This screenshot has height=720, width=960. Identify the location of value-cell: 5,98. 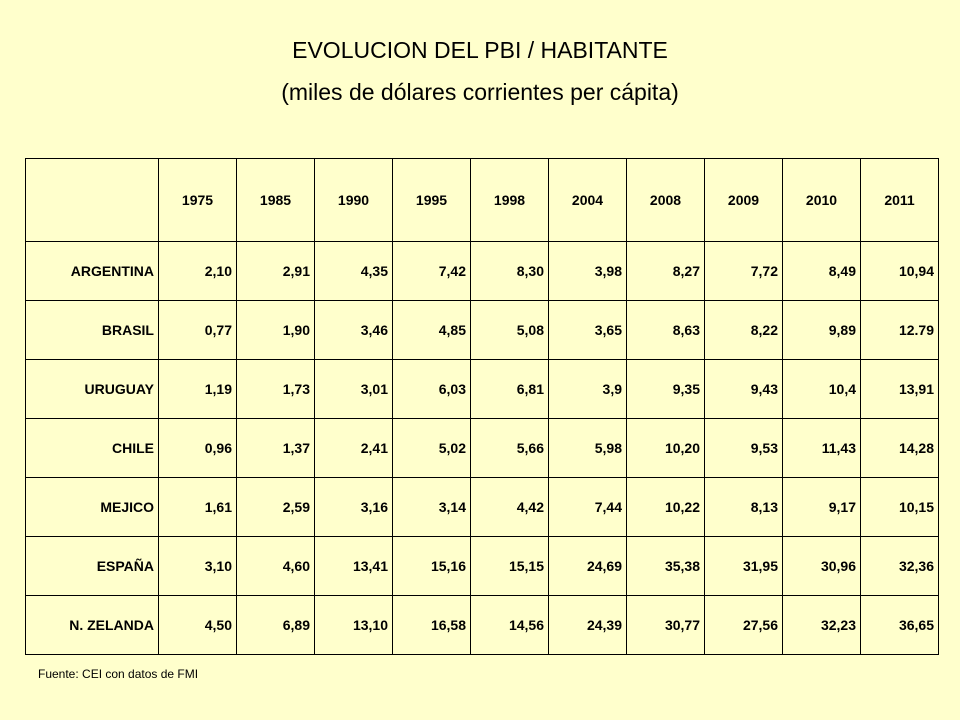
(587, 448).